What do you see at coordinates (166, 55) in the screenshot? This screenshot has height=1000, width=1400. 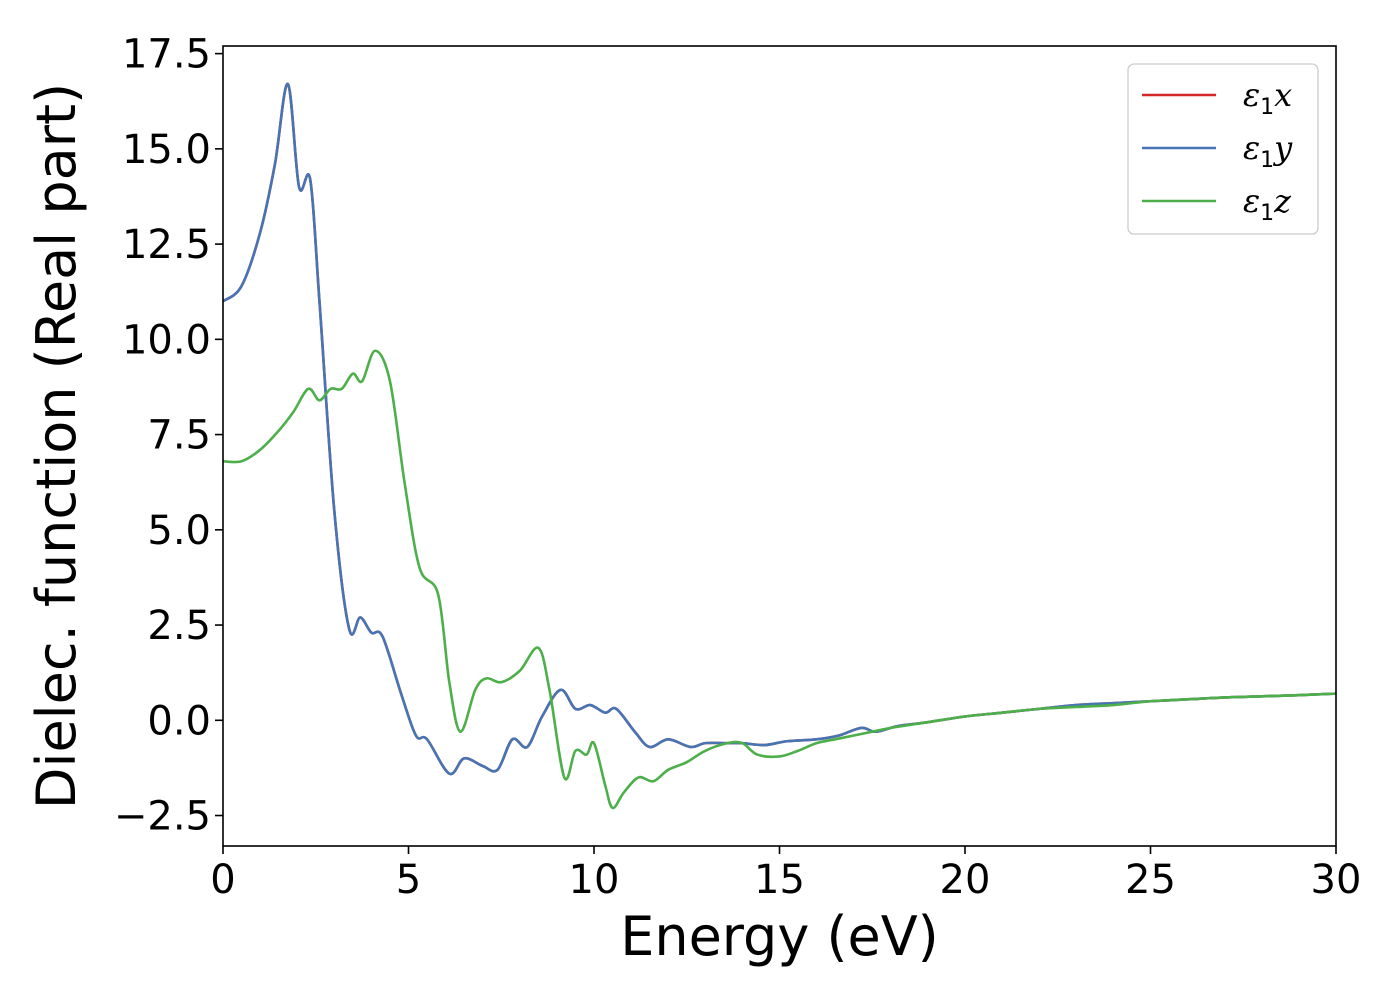 I see `y-tick-label: 17.5` at bounding box center [166, 55].